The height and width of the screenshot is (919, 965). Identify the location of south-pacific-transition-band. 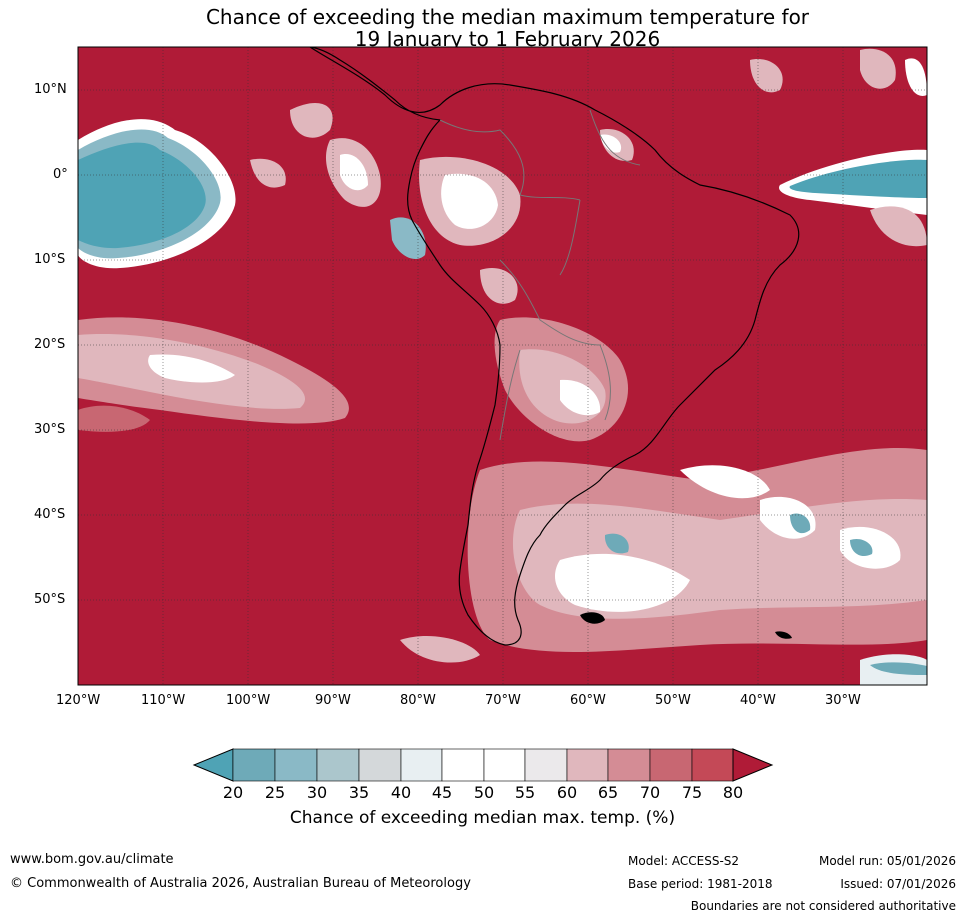
(213, 374).